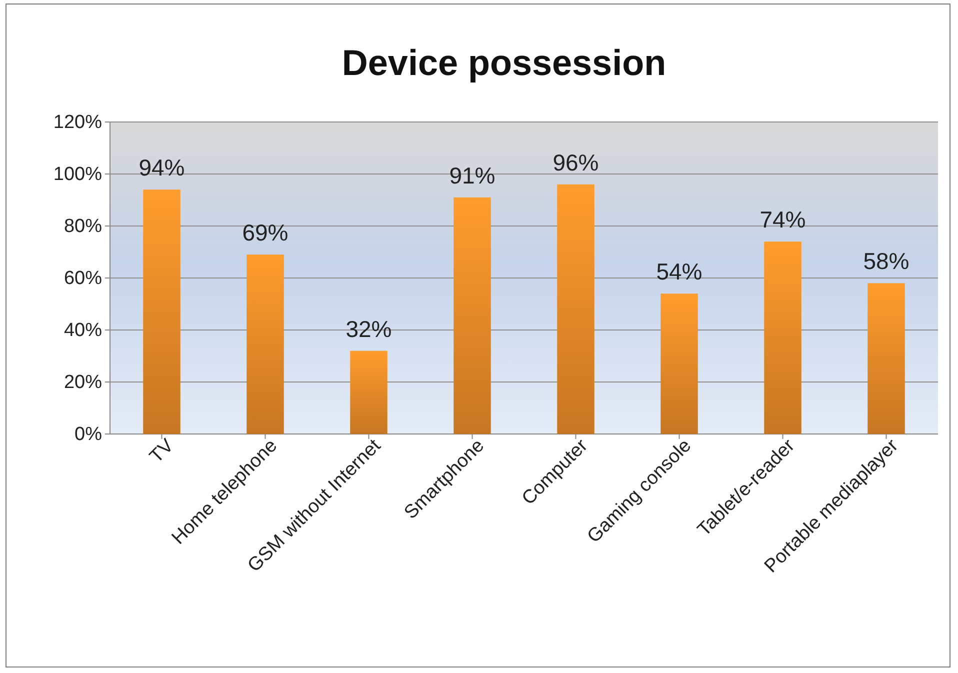 This screenshot has height=673, width=958. I want to click on y-tick-label: 0%, so click(88, 435).